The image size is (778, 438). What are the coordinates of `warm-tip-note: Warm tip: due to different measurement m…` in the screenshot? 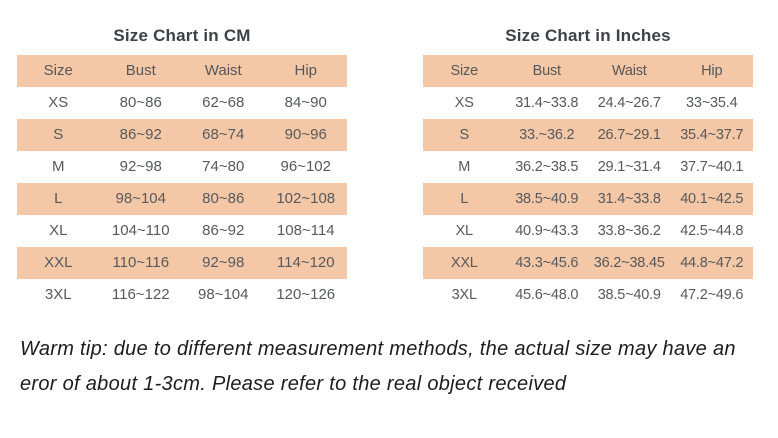 It's located at (378, 367).